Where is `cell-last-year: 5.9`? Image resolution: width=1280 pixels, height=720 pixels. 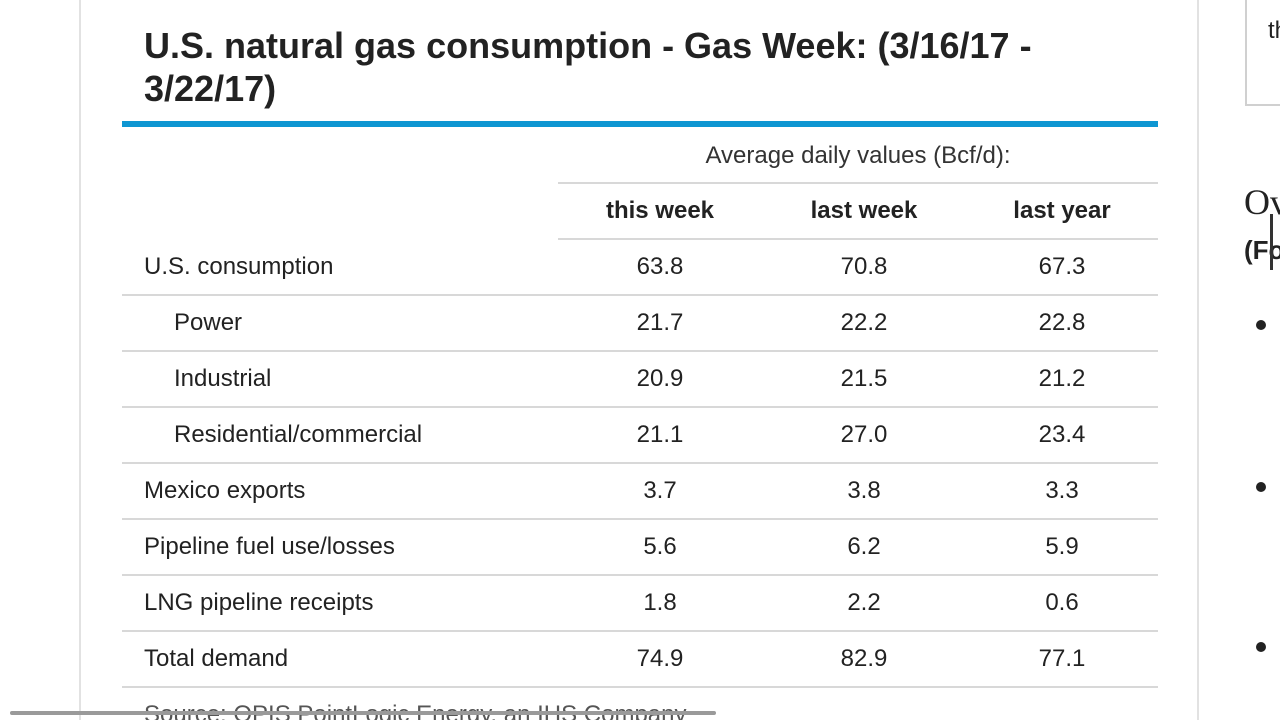
cell-last-year: 5.9 is located at coordinates (1062, 546).